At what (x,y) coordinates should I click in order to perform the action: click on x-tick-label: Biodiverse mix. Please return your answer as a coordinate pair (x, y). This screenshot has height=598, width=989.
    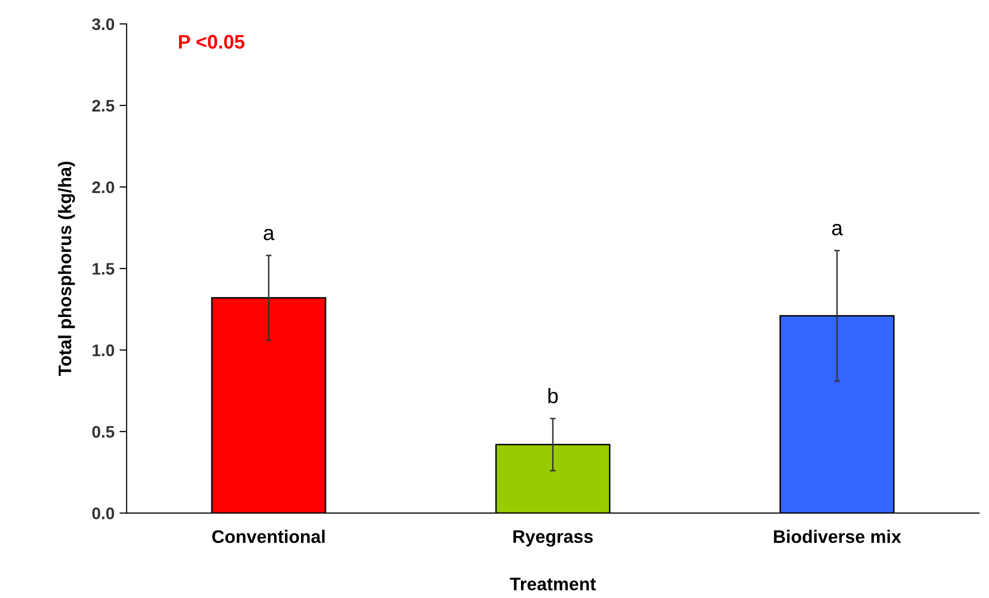
    Looking at the image, I should click on (838, 537).